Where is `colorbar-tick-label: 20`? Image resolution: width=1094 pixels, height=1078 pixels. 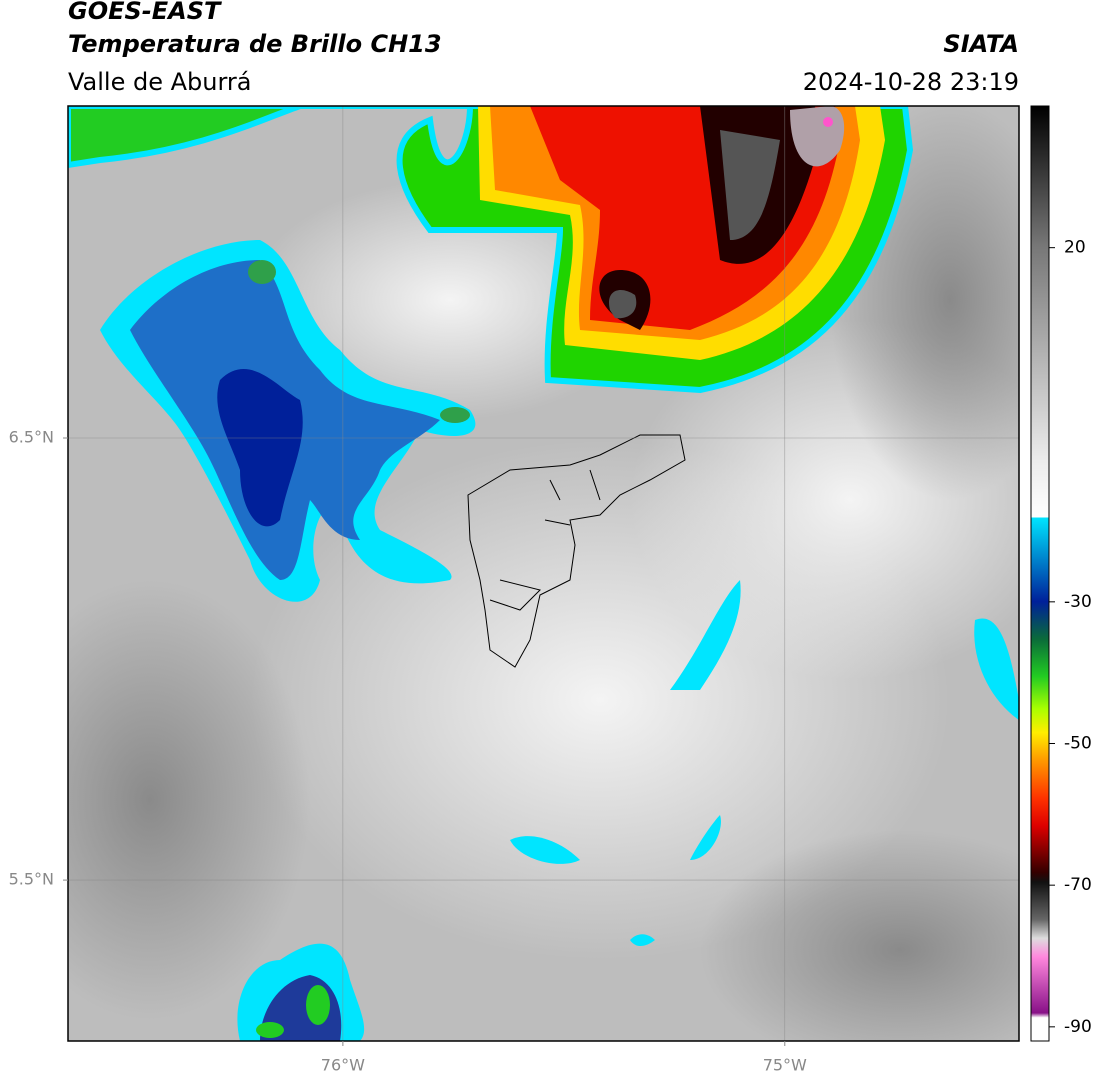 colorbar-tick-label: 20 is located at coordinates (1075, 248).